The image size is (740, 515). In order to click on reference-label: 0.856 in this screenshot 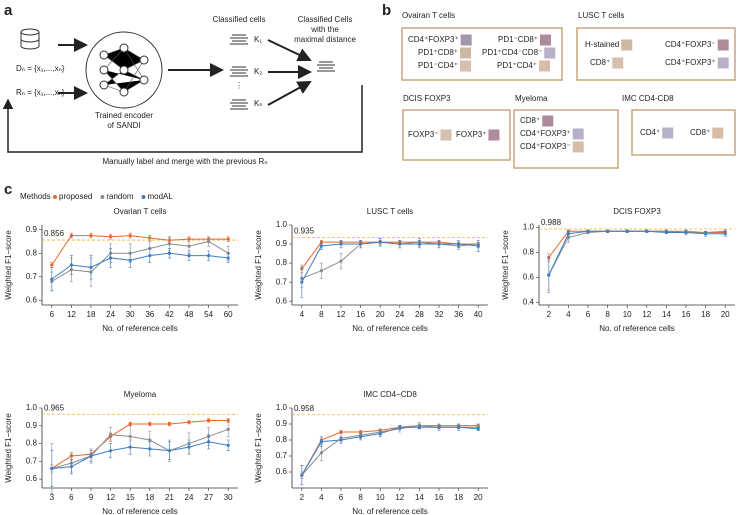, I will do `click(54, 233)`.